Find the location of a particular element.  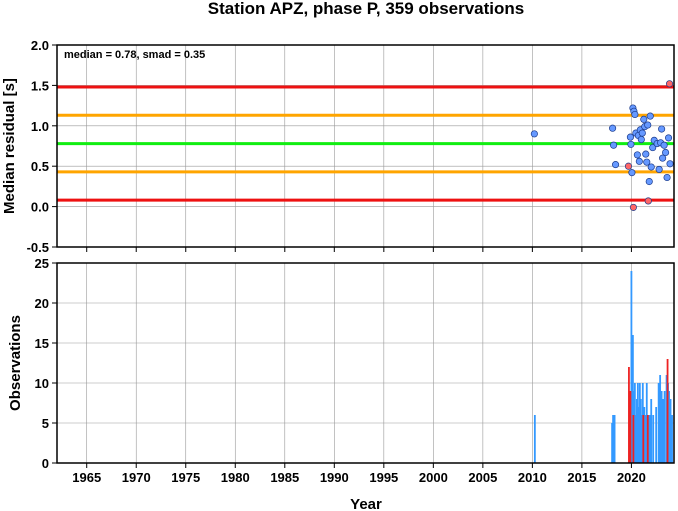

observations-y-tick-label: 10 is located at coordinates (42, 383).